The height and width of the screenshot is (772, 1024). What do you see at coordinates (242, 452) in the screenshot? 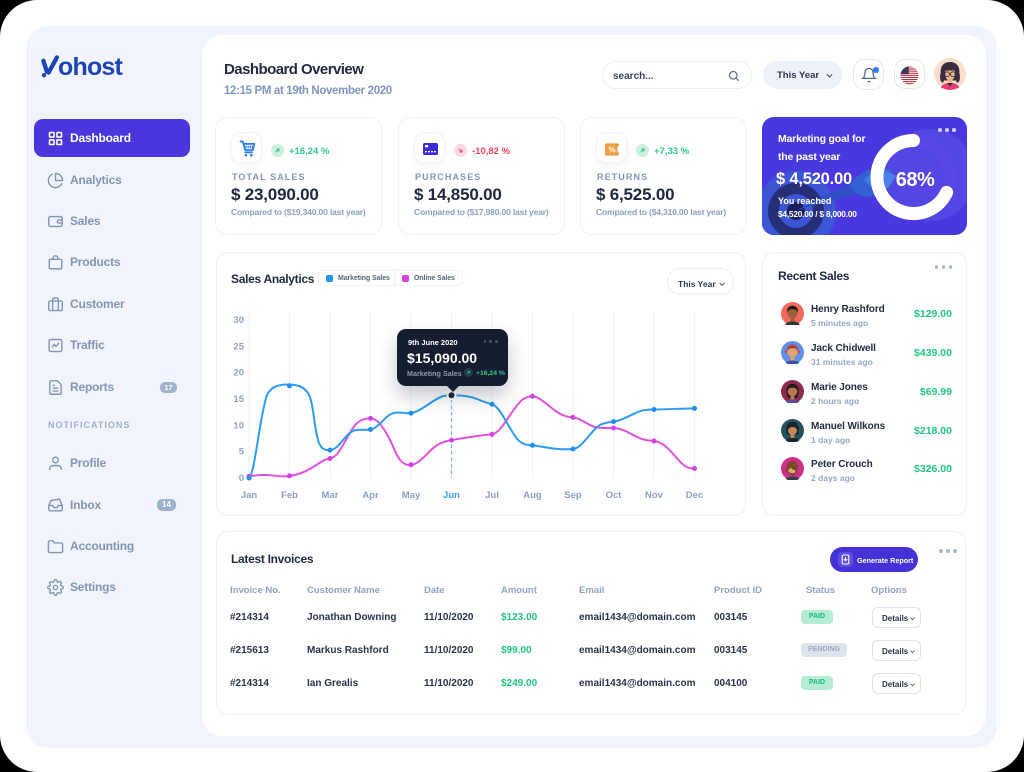
I see `svg-text: 5` at bounding box center [242, 452].